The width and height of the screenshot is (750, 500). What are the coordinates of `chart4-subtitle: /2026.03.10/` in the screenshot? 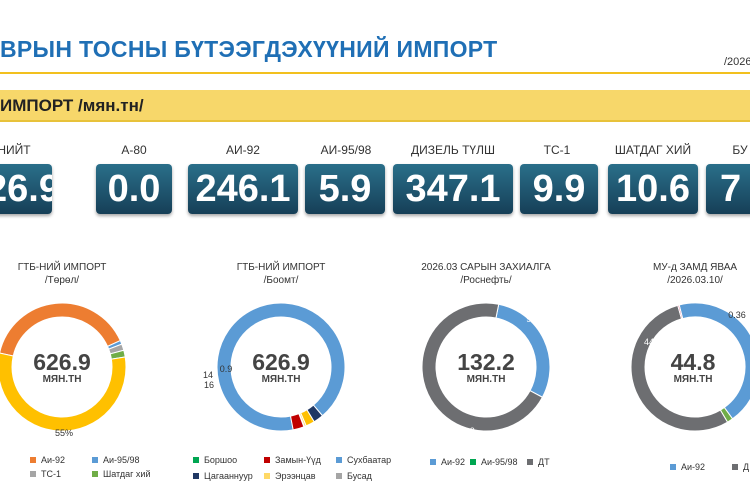 It's located at (695, 280).